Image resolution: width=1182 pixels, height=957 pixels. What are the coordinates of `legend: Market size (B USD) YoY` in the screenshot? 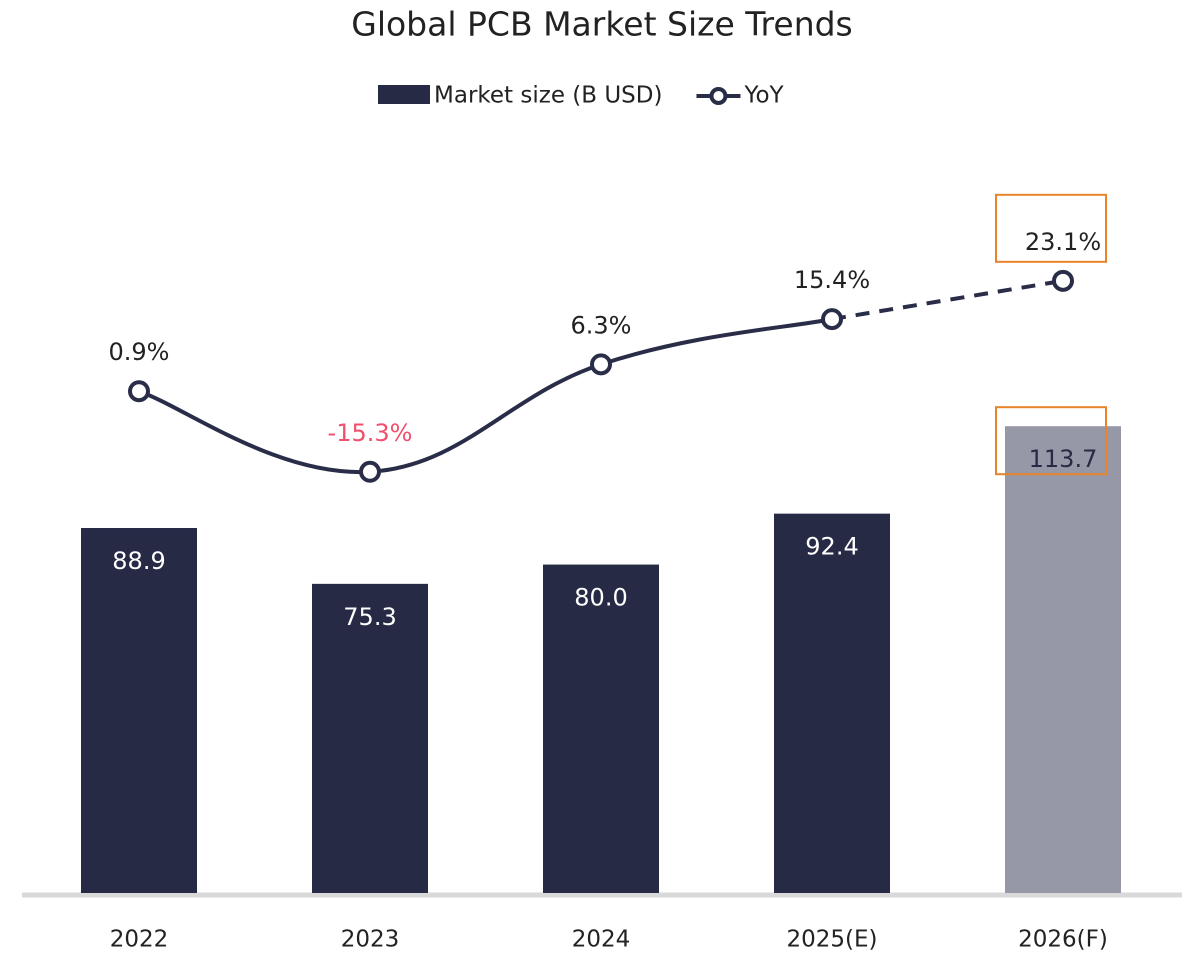 It's located at (581, 96).